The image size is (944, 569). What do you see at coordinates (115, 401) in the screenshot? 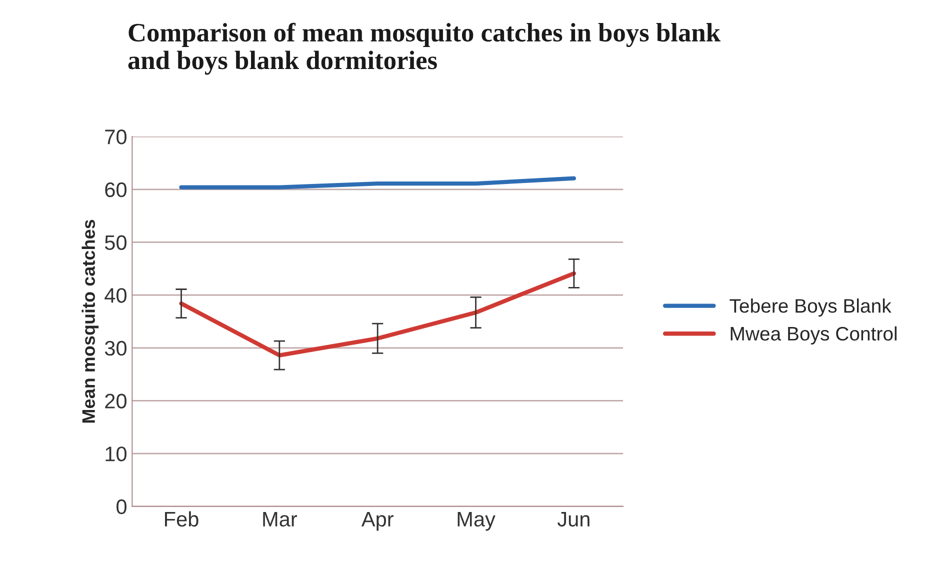
I see `y-tick-label: 20` at bounding box center [115, 401].